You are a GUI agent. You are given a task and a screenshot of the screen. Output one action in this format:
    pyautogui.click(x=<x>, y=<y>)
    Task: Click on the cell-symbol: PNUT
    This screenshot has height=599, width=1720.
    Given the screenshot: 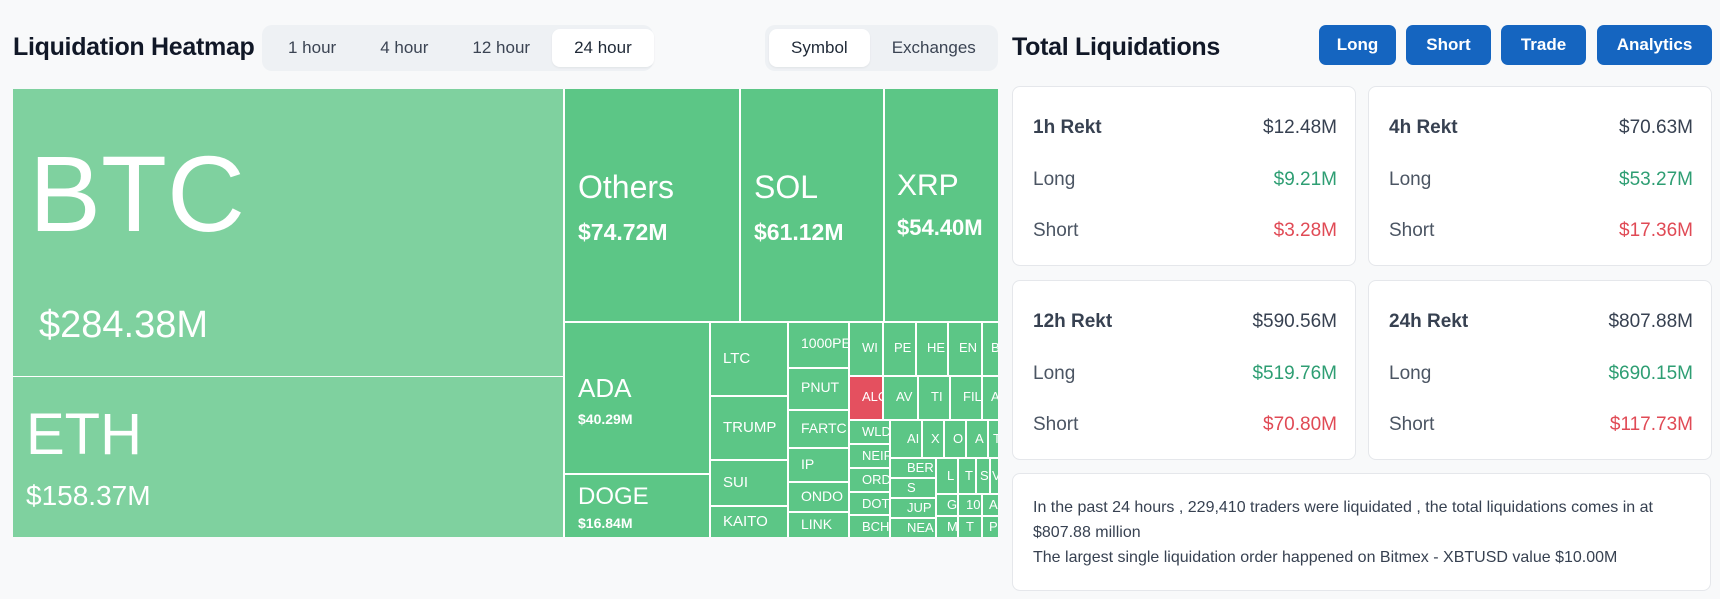 What is the action you would take?
    pyautogui.click(x=820, y=387)
    